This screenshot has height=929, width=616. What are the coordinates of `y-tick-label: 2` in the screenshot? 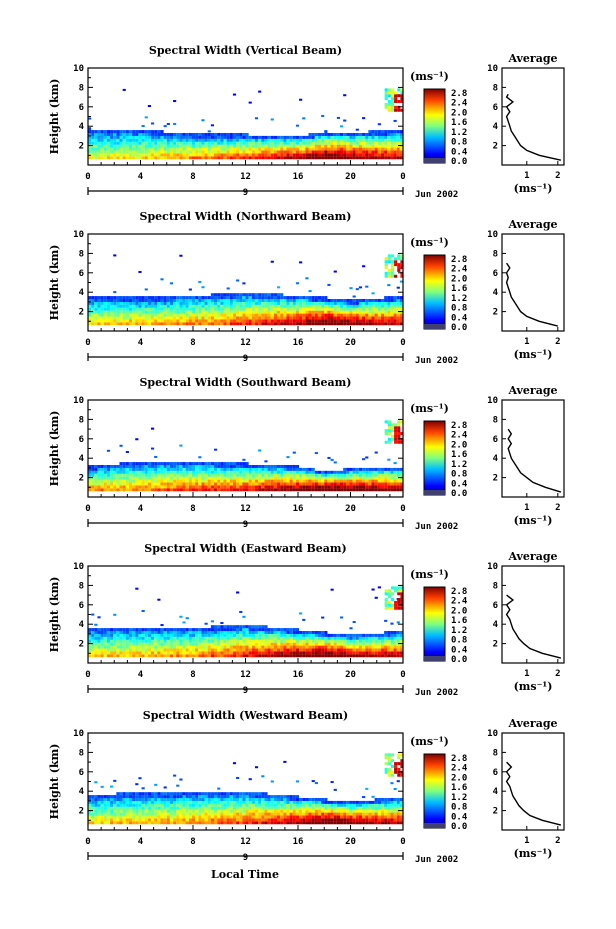 It's located at (81, 645).